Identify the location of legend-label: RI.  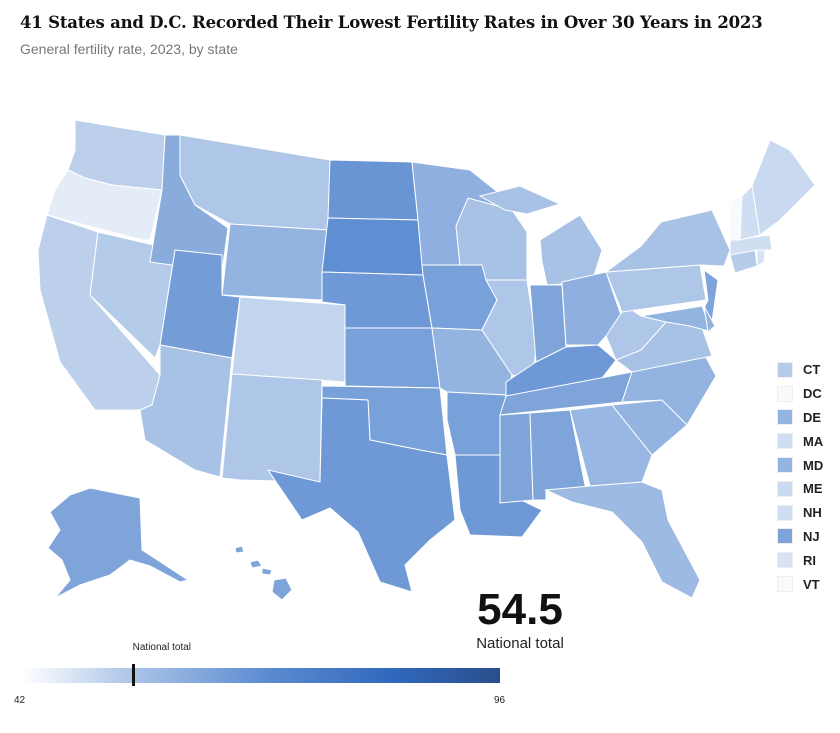
(809, 560).